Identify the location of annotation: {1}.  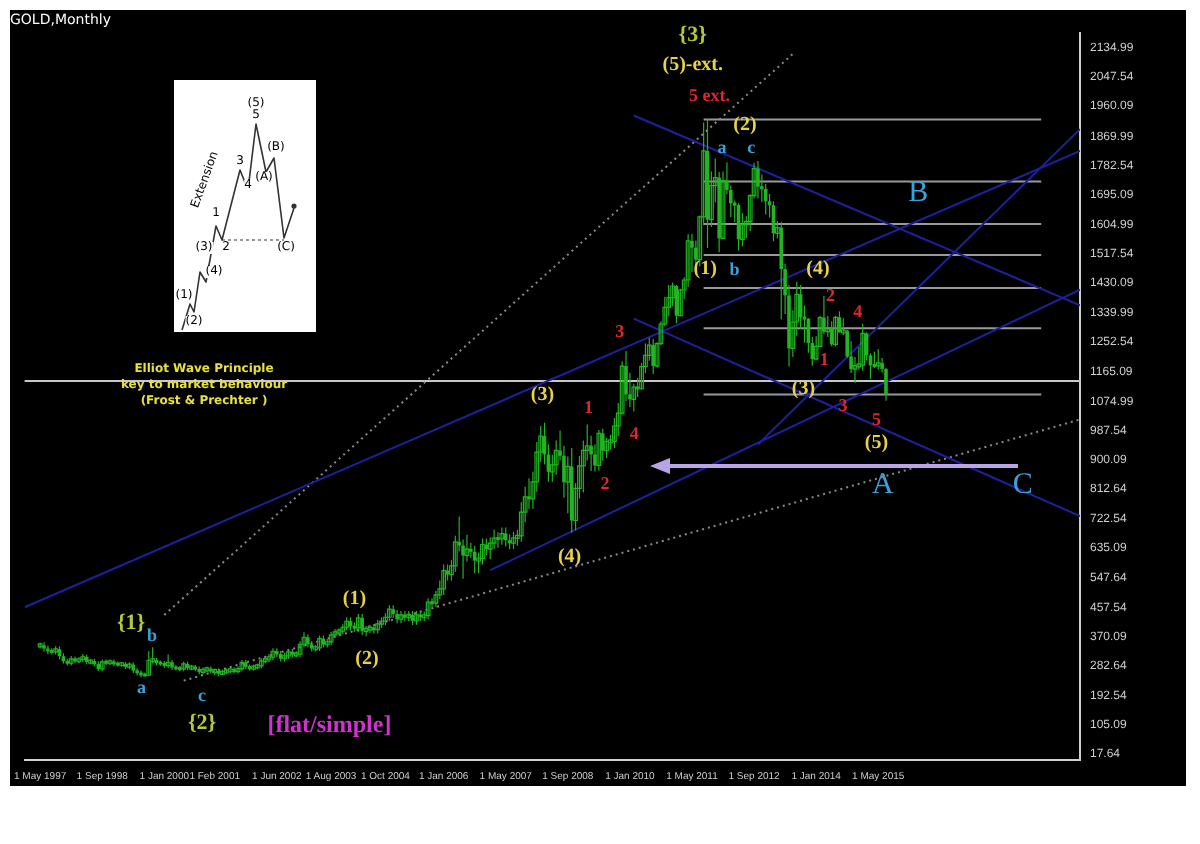
(131, 623).